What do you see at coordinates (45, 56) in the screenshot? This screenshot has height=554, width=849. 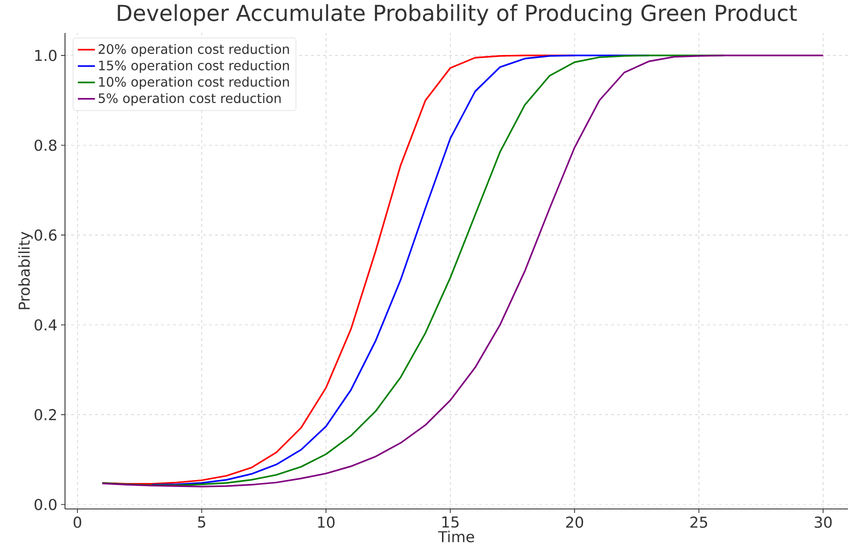 I see `y-tick-label: 1.0` at bounding box center [45, 56].